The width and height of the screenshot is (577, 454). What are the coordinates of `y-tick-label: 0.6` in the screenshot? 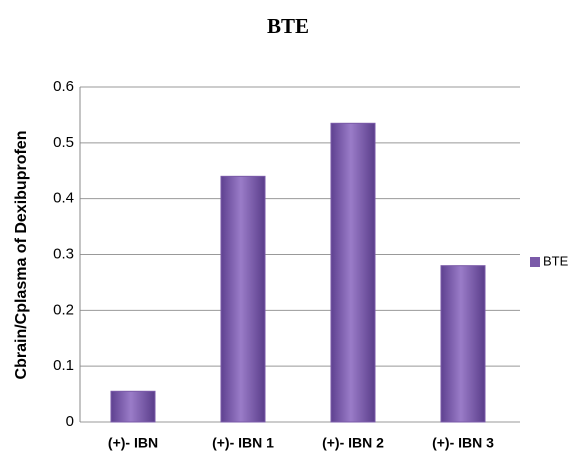 It's located at (63, 86).